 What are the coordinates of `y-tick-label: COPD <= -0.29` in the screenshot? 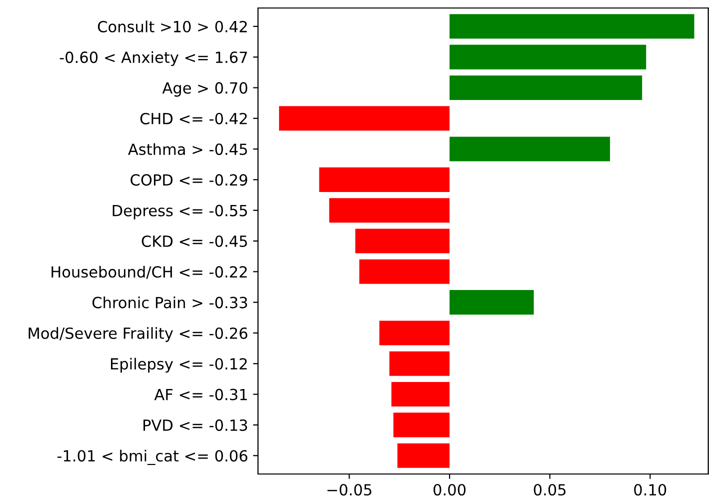 It's located at (189, 180).